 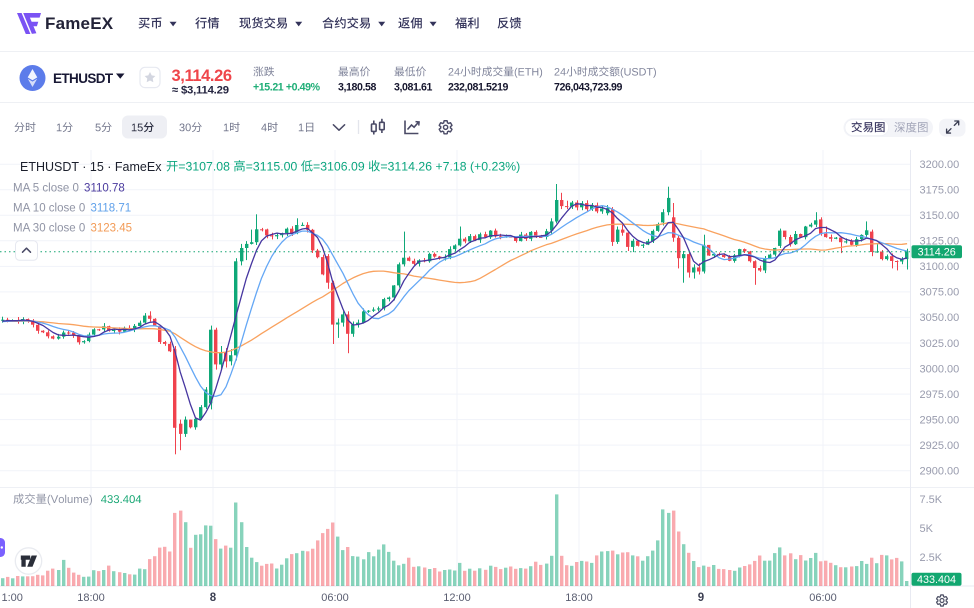 What do you see at coordinates (69, 189) in the screenshot?
I see `svg-text: MA 5 close 0 3110.78` at bounding box center [69, 189].